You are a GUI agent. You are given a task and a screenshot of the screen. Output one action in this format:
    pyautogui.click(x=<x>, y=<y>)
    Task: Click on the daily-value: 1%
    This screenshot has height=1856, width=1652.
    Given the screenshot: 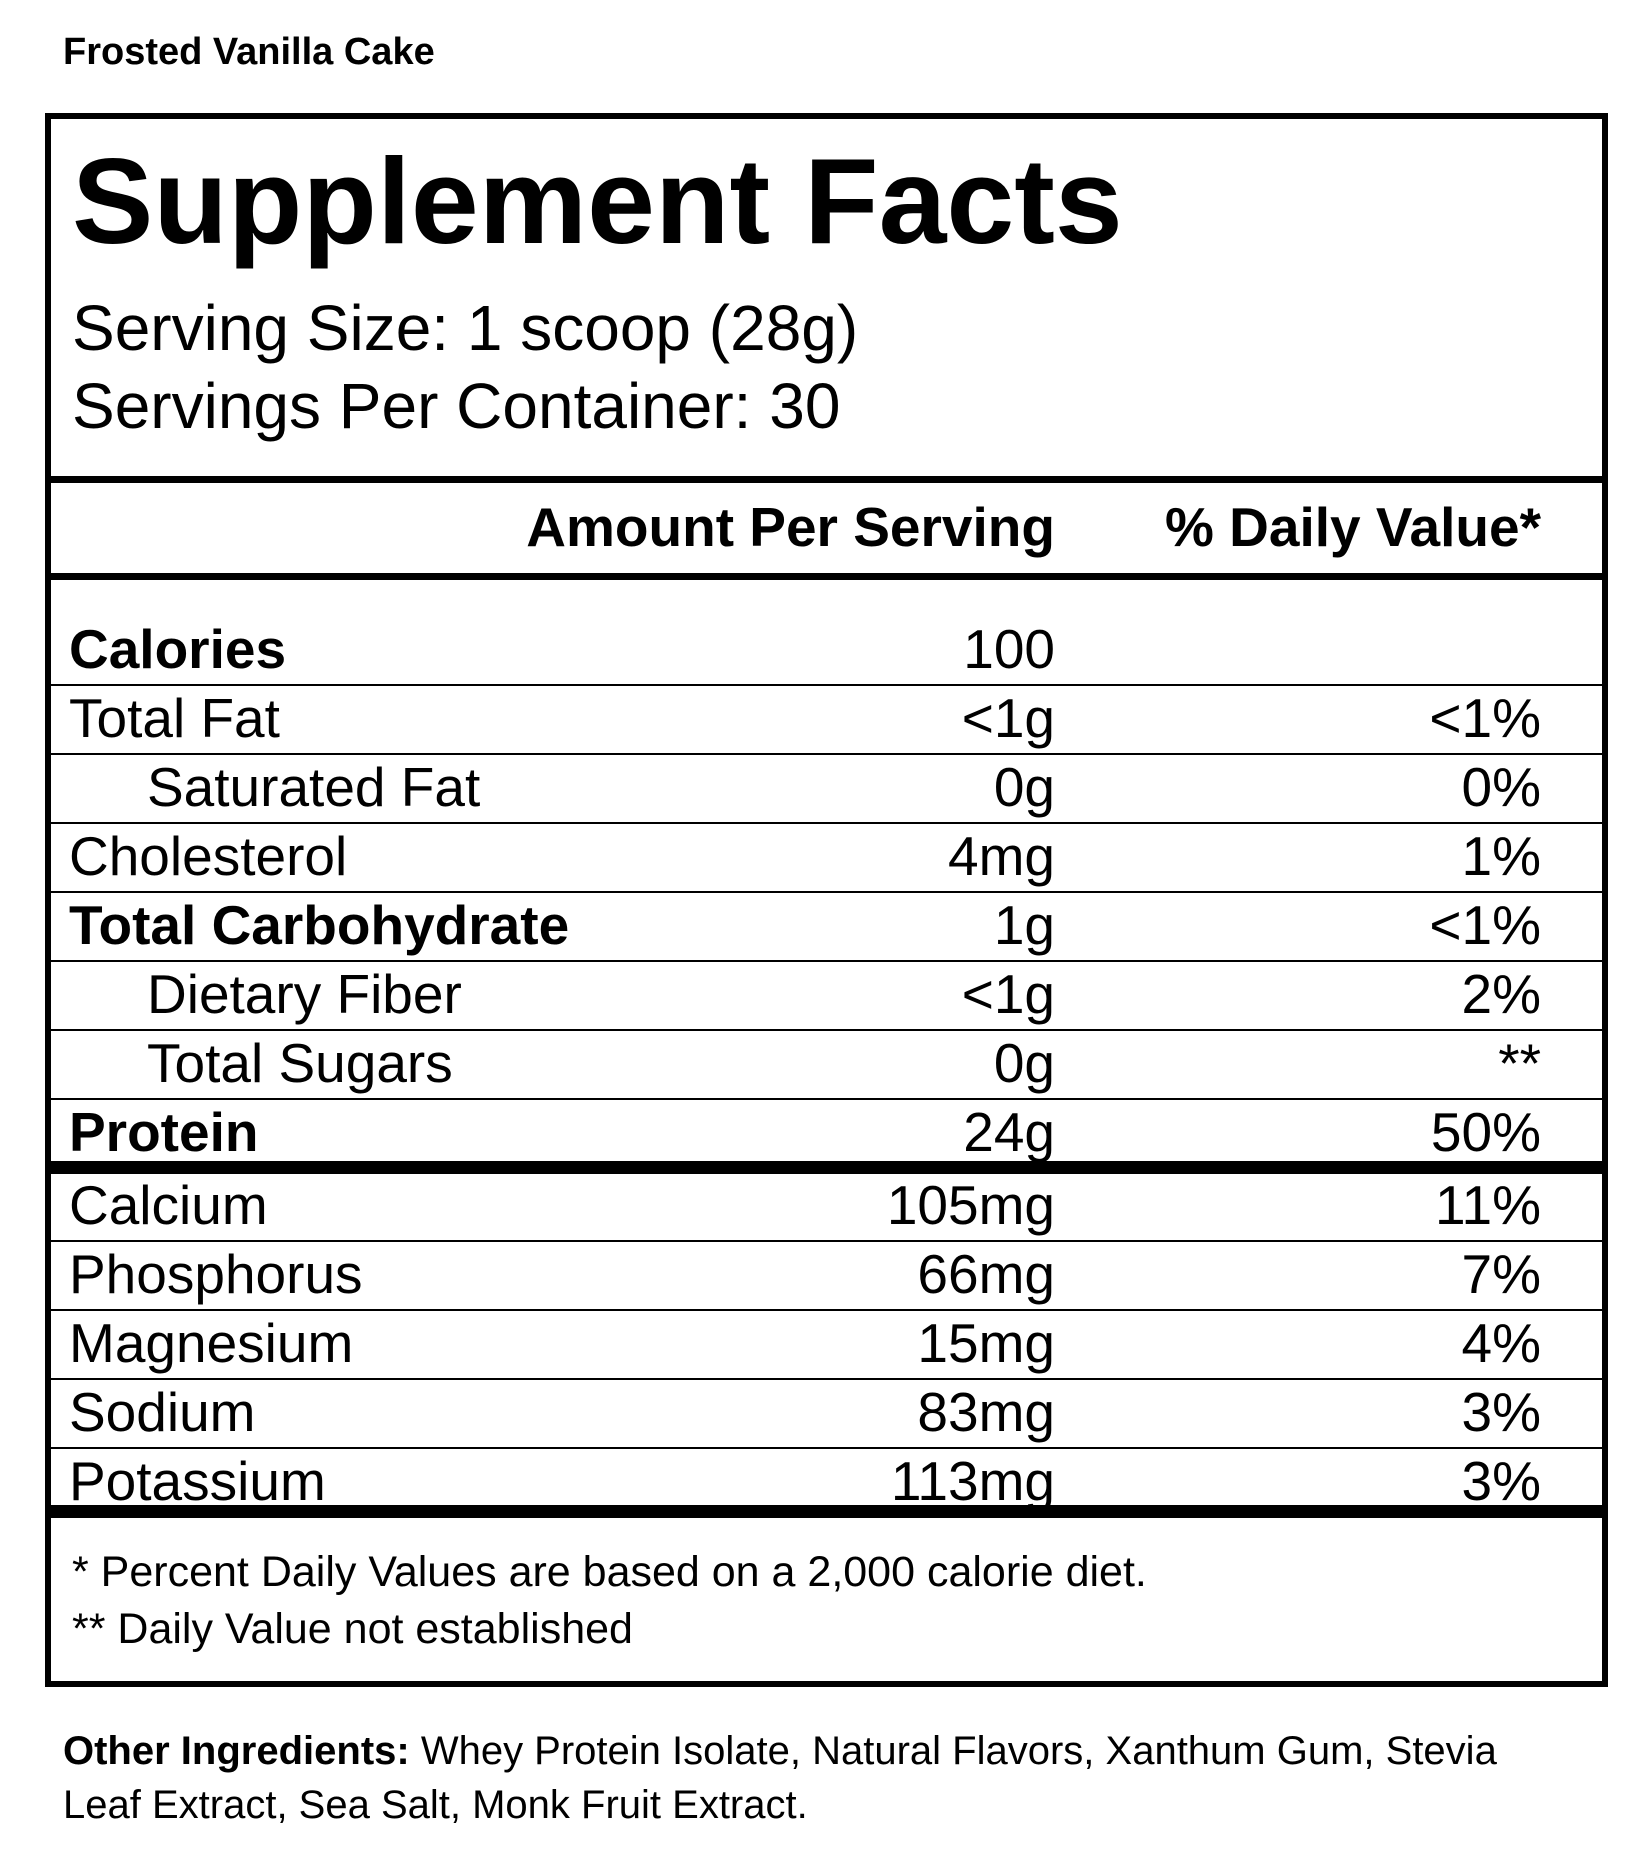 What is the action you would take?
    pyautogui.click(x=1502, y=856)
    